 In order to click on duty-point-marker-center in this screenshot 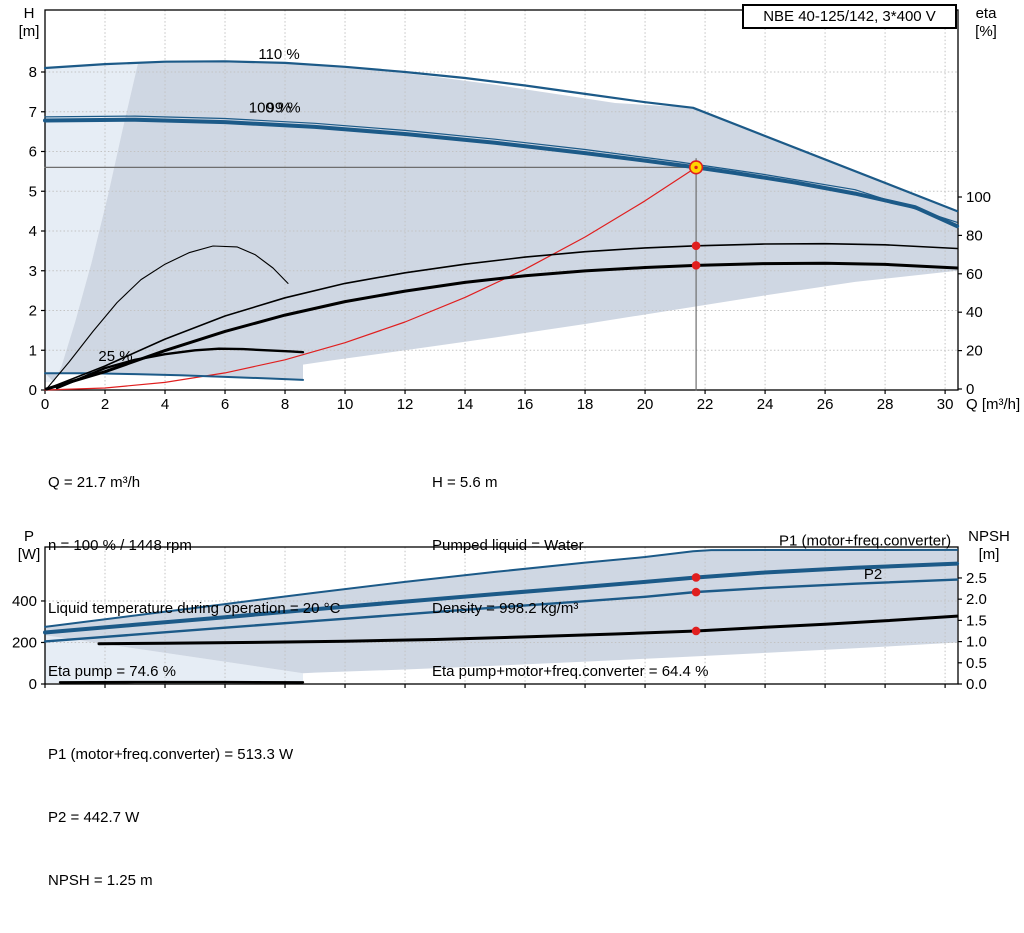, I will do `click(695, 167)`.